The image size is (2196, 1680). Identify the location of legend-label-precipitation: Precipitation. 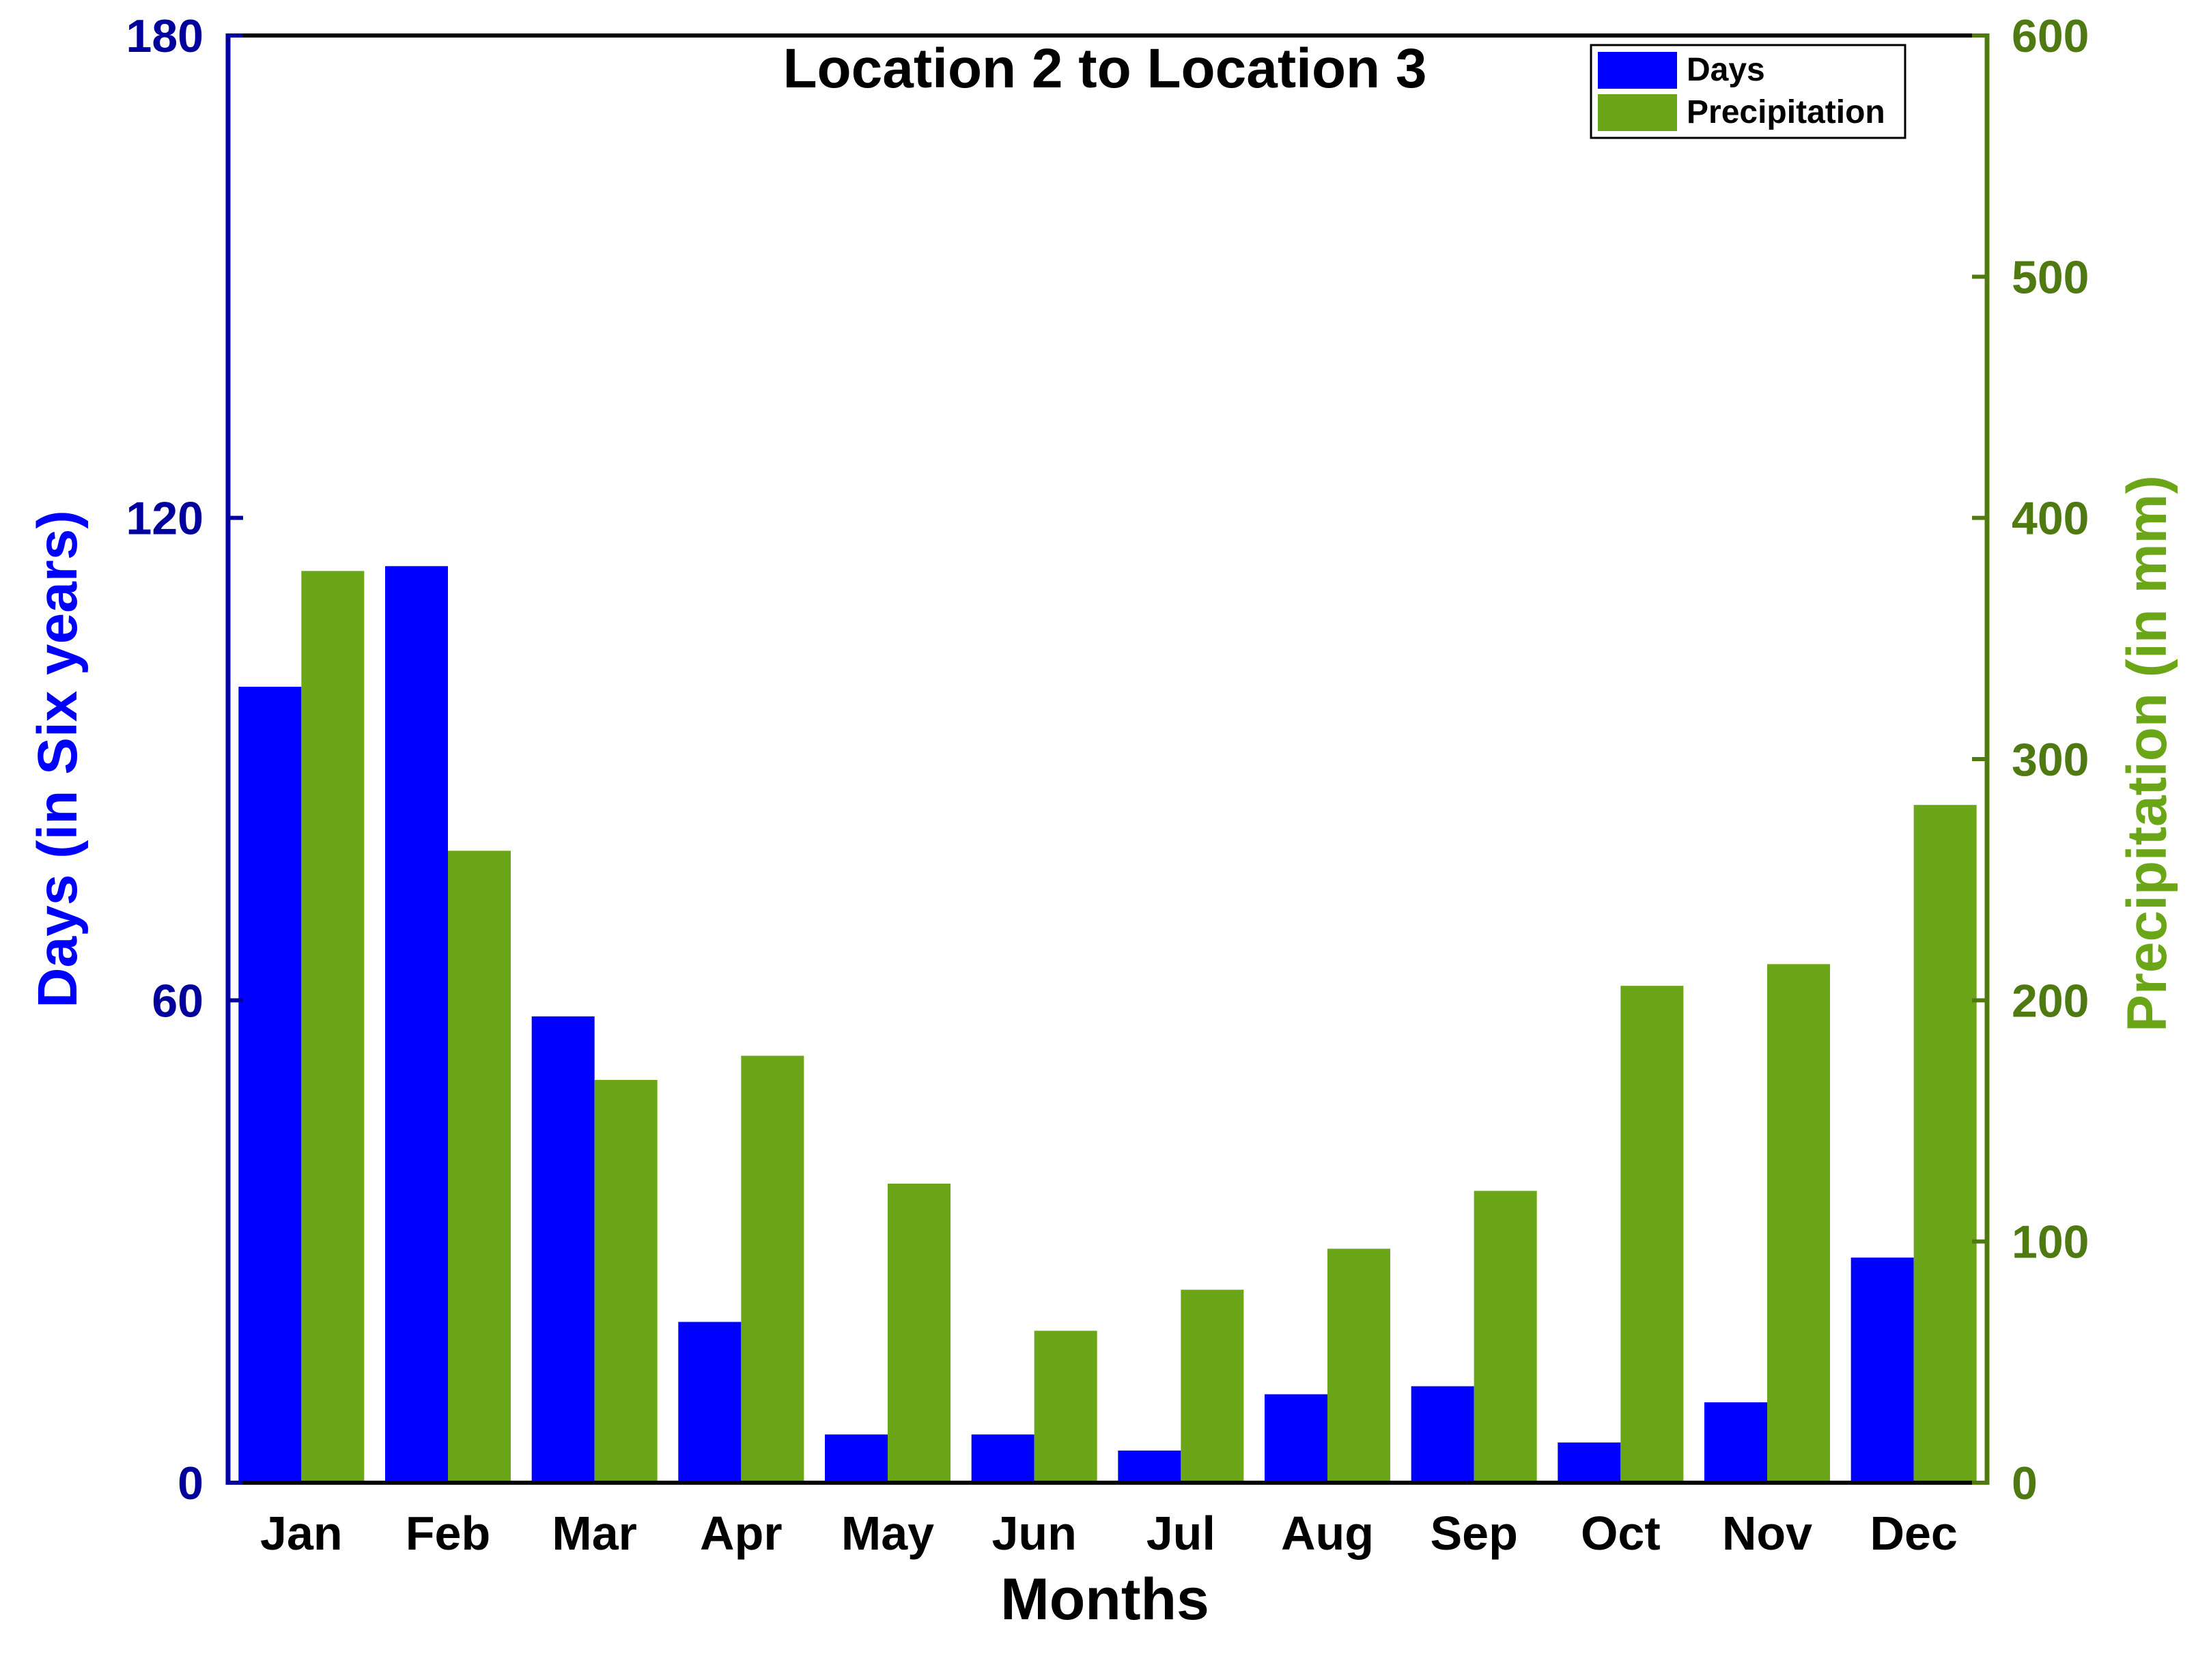
(1786, 112).